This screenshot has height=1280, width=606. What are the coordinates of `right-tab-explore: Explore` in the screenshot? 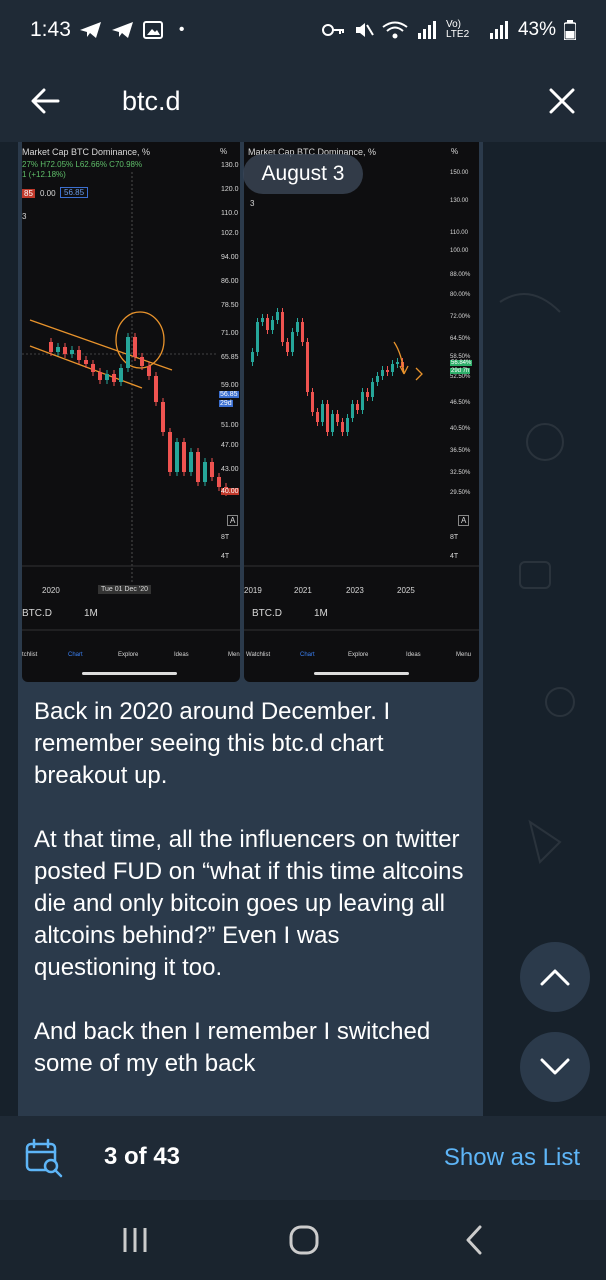 It's located at (358, 655).